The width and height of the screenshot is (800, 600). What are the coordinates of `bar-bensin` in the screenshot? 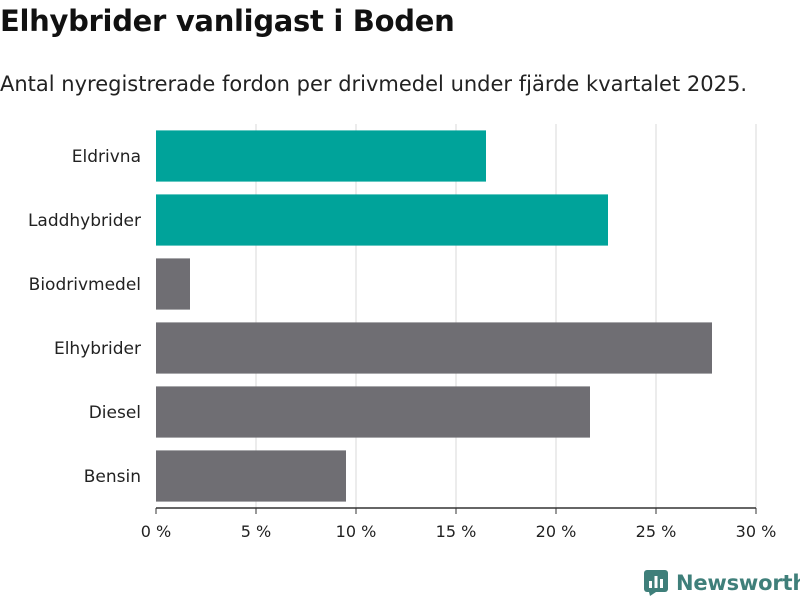 It's located at (251, 476).